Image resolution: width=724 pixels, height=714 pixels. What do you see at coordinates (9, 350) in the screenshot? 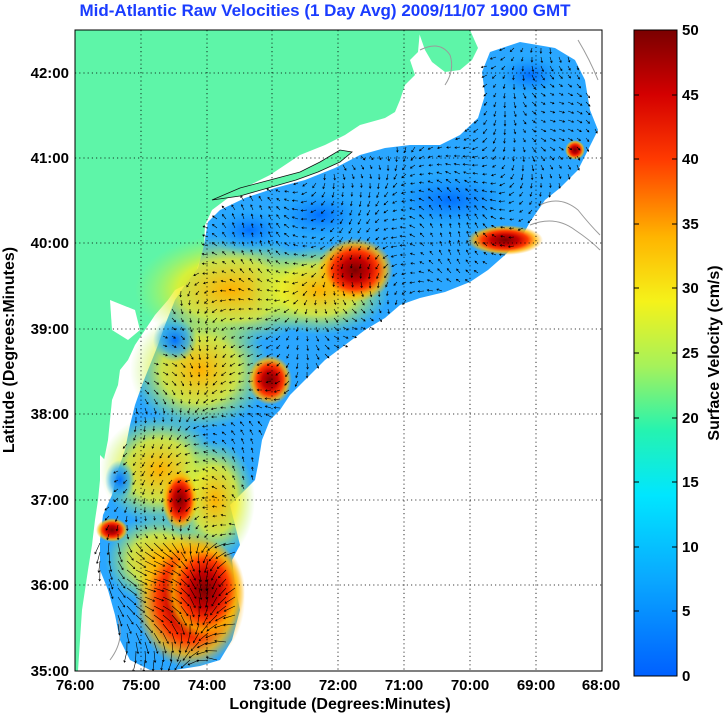
I see `y-axis-label: Latitude (Degrees:Minutes)` at bounding box center [9, 350].